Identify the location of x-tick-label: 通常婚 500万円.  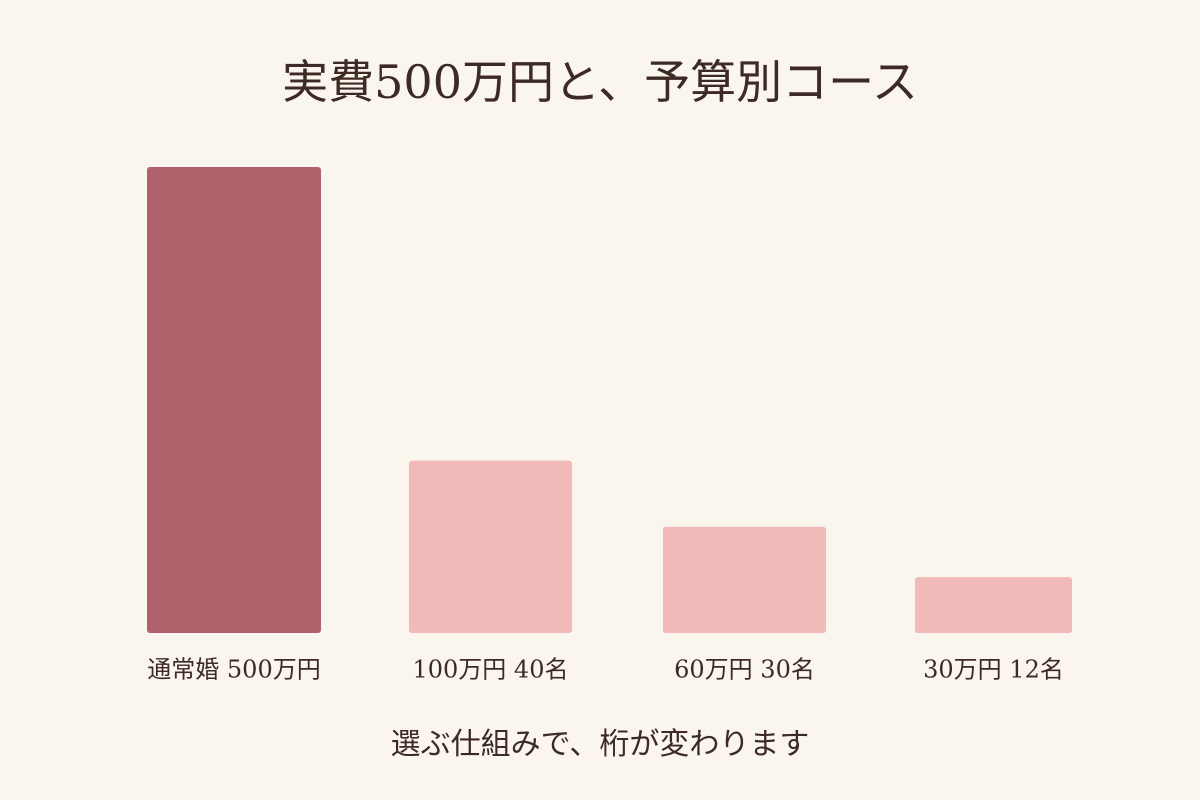
(233, 670).